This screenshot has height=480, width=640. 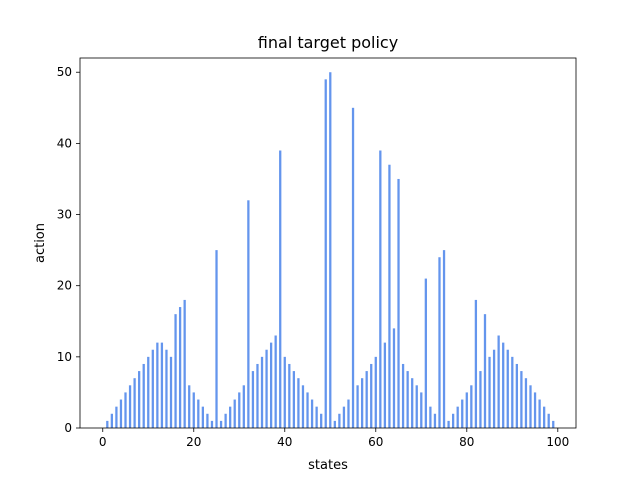 What do you see at coordinates (328, 42) in the screenshot?
I see `chart-title: final target policy` at bounding box center [328, 42].